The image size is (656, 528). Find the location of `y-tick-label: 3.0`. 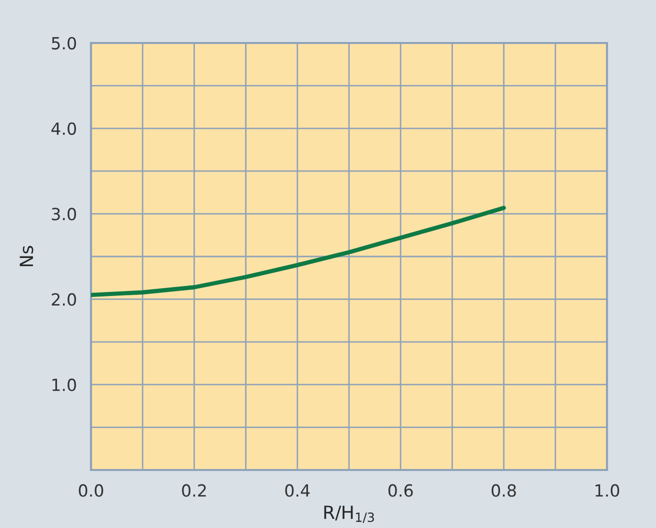

y-tick-label: 3.0 is located at coordinates (64, 214).